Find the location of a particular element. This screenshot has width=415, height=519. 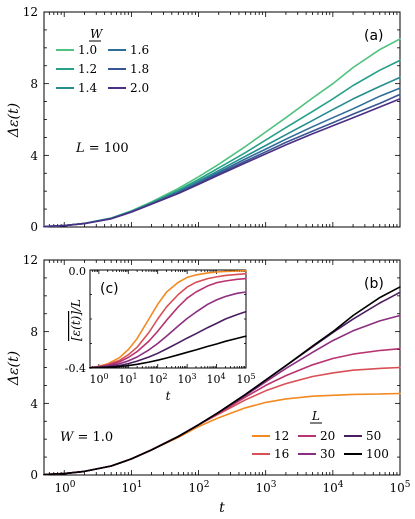

legend-entry-label: 1.6 is located at coordinates (139, 50).